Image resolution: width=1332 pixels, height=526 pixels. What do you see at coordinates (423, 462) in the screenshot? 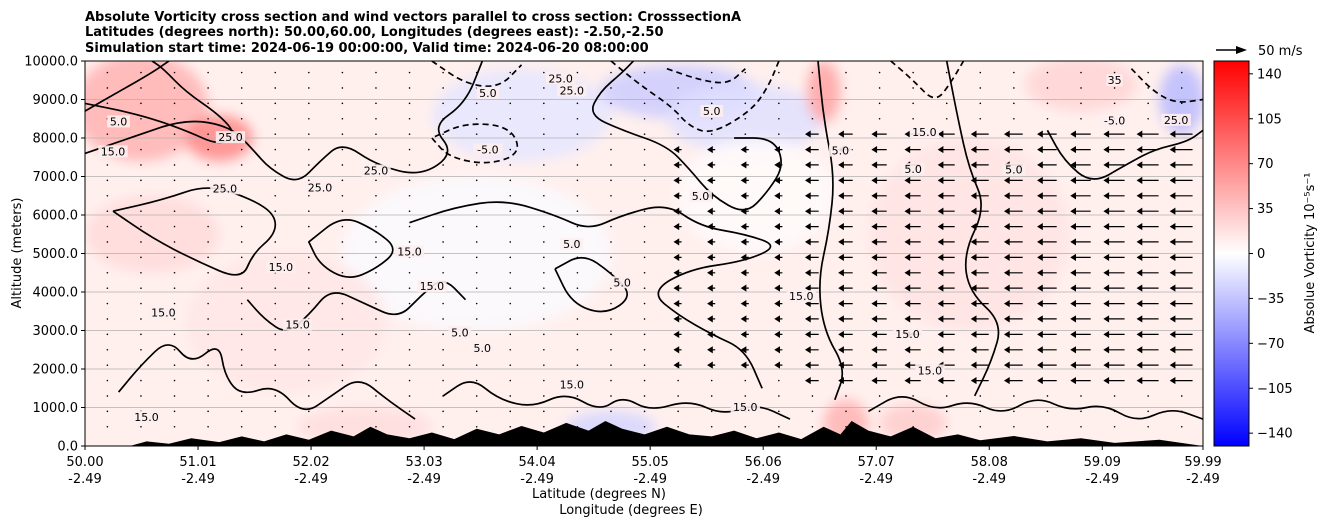
I see `x-tick-label-latitude: 53.03` at bounding box center [423, 462].